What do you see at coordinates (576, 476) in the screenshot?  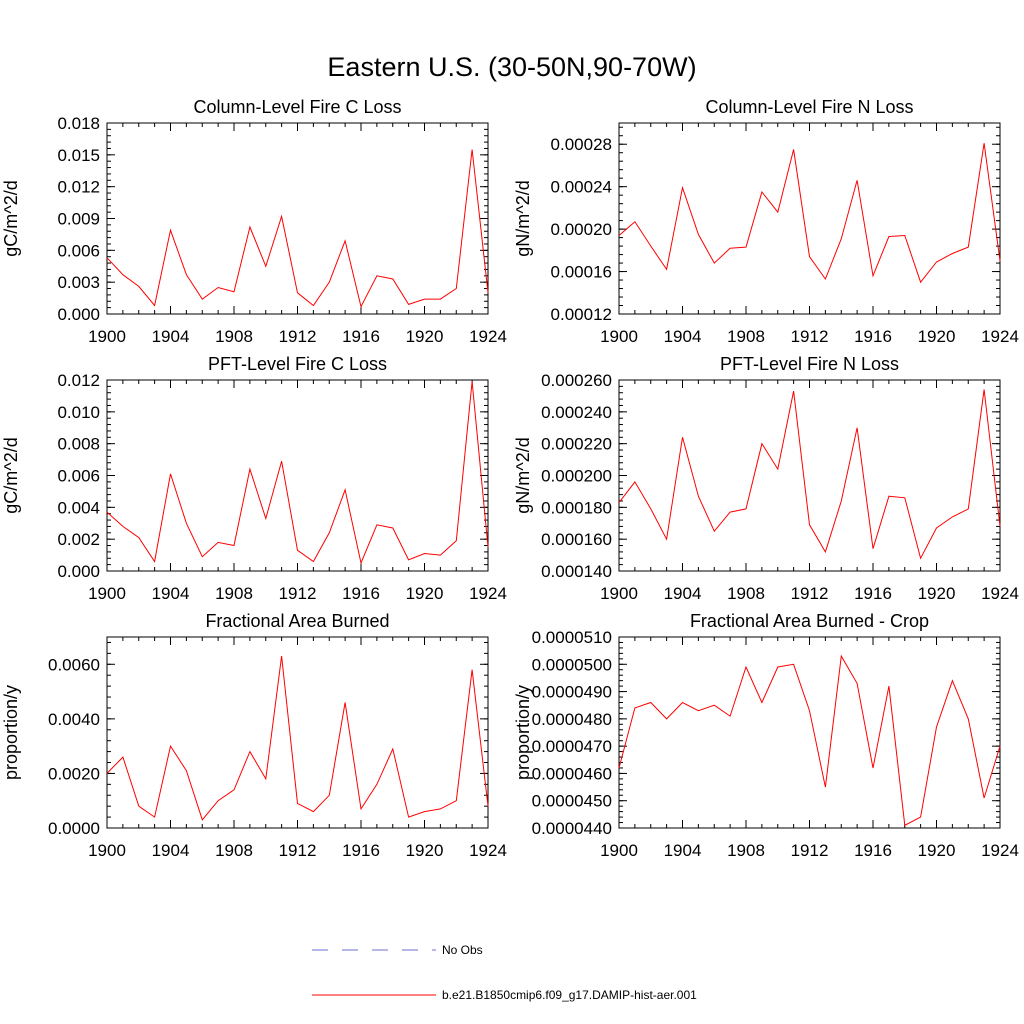 I see `y-tick-label: 0.000200` at bounding box center [576, 476].